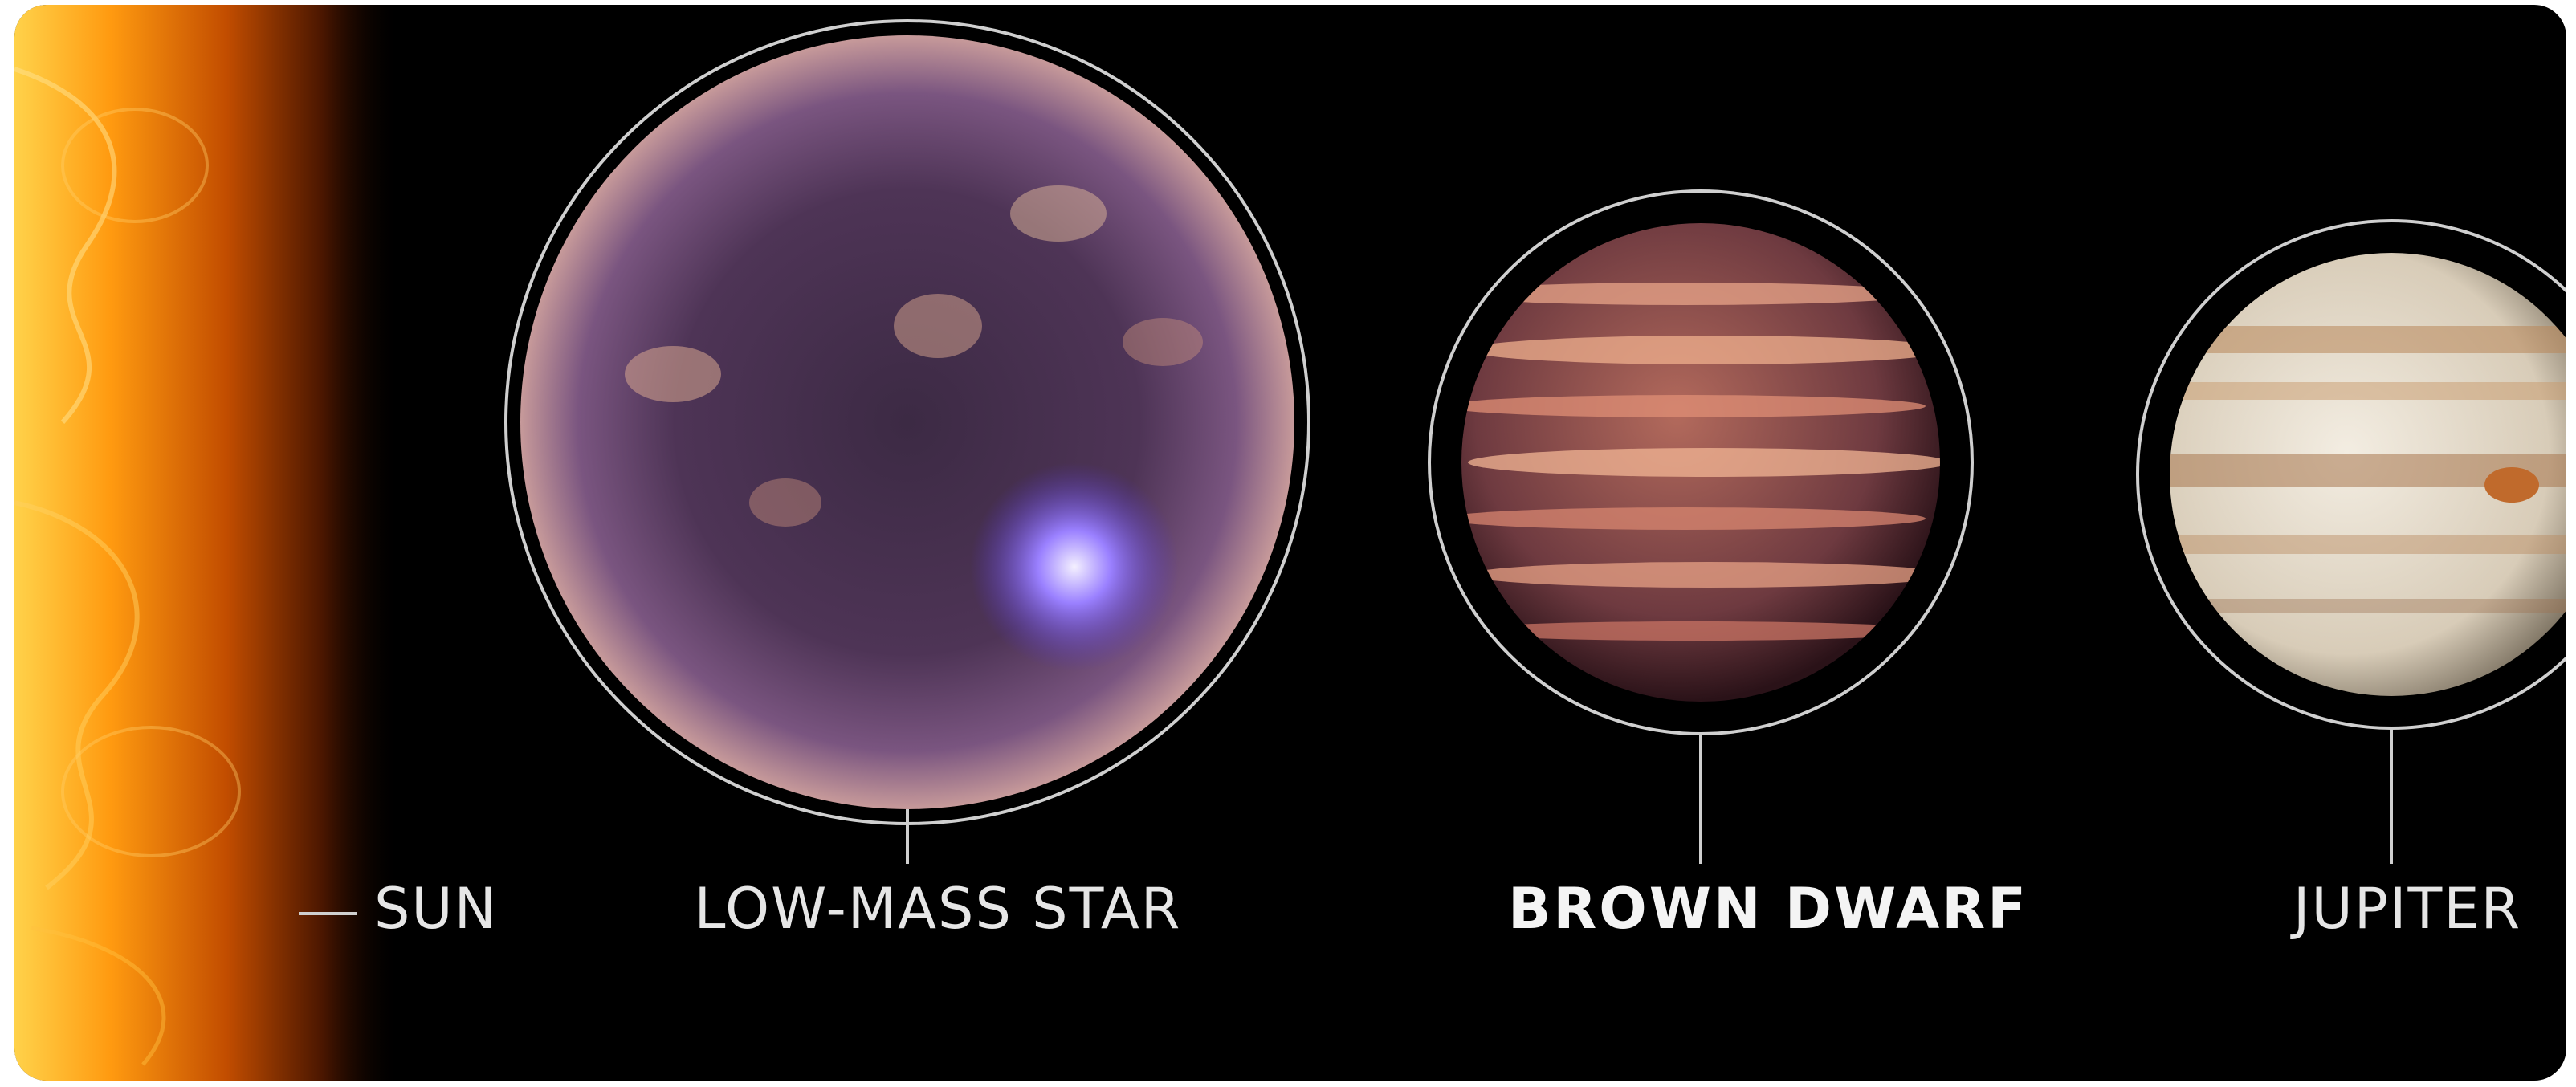 The height and width of the screenshot is (1087, 2576). I want to click on low-mass-star-label: LOW-MASS STAR, so click(938, 909).